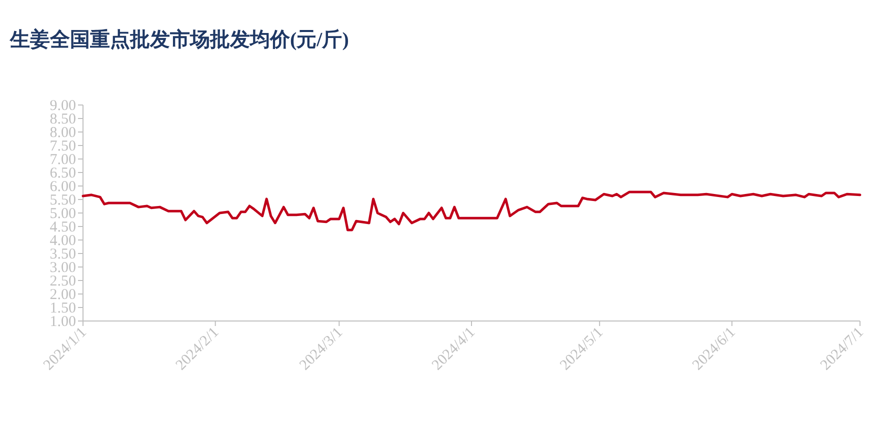 The width and height of the screenshot is (886, 448). Describe the element at coordinates (63, 106) in the screenshot. I see `y-tick-label: 9.00` at that location.